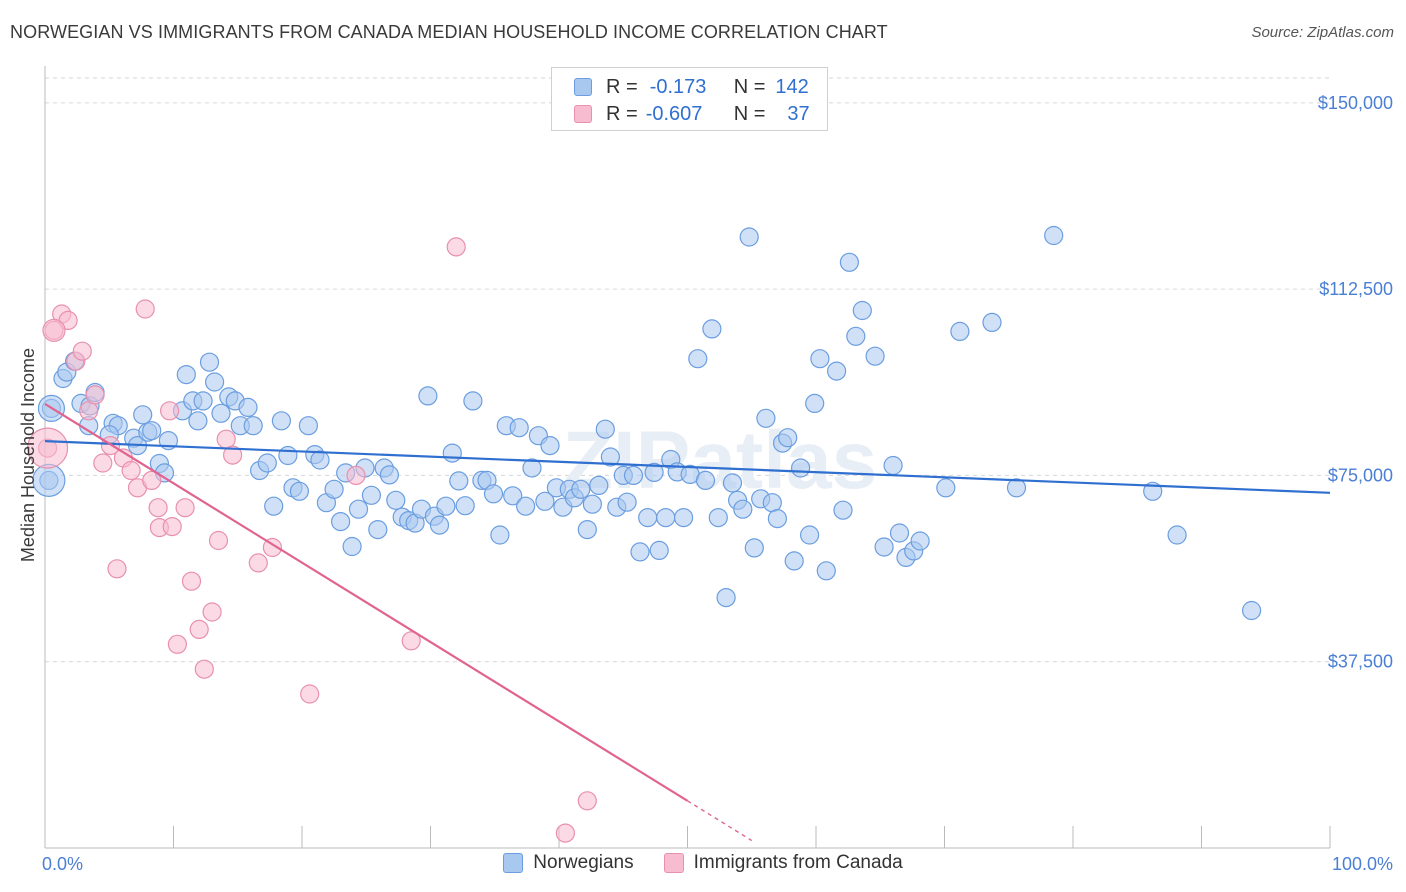  What do you see at coordinates (1322, 32) in the screenshot?
I see `chart-source: Source: ZipAtlas.com` at bounding box center [1322, 32].